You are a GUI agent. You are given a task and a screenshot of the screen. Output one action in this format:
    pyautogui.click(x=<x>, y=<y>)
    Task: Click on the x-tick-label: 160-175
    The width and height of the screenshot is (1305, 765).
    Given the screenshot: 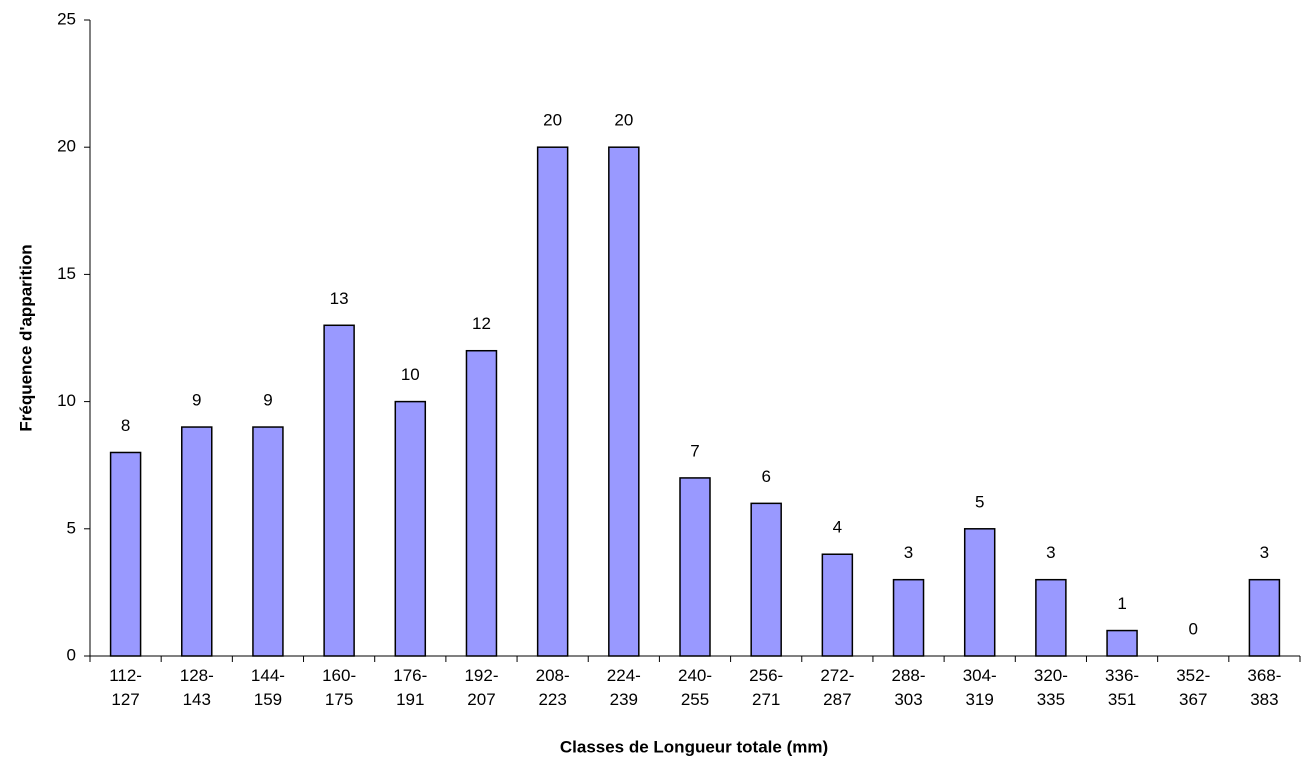 What is the action you would take?
    pyautogui.click(x=339, y=687)
    